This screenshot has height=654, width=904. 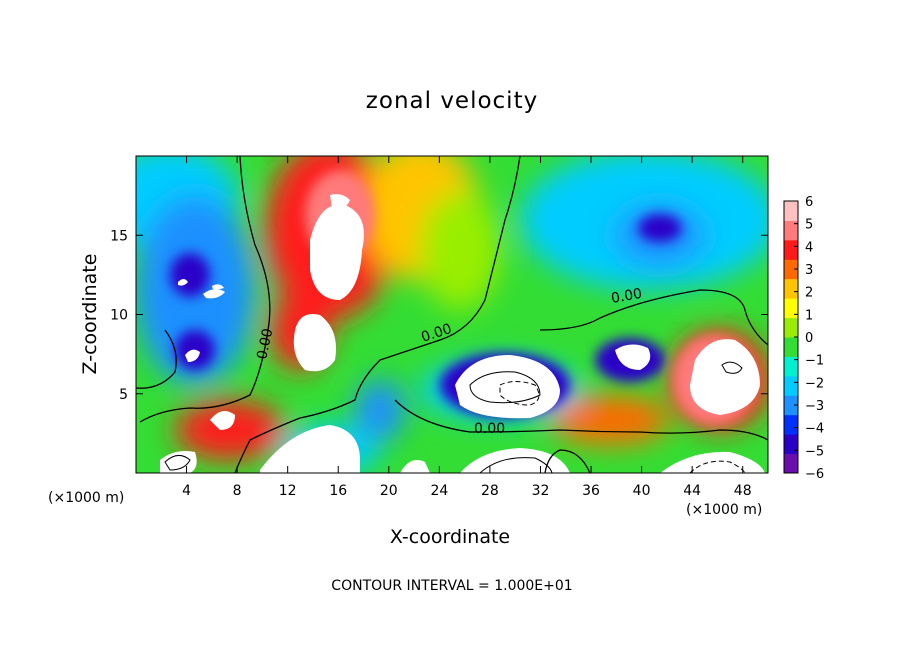 What do you see at coordinates (743, 491) in the screenshot?
I see `x-tick-label: 48` at bounding box center [743, 491].